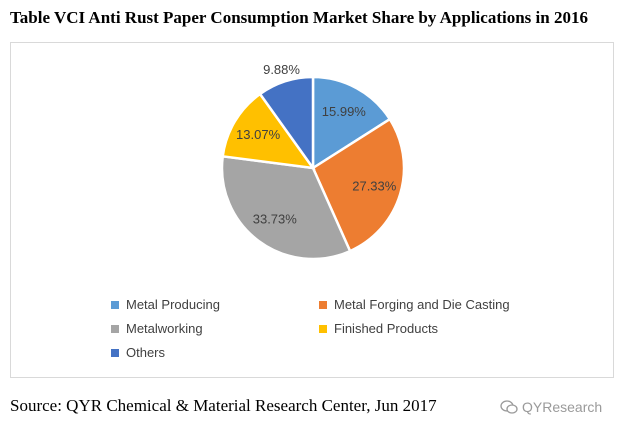 The image size is (632, 436). What do you see at coordinates (509, 407) in the screenshot?
I see `wechat-icon` at bounding box center [509, 407].